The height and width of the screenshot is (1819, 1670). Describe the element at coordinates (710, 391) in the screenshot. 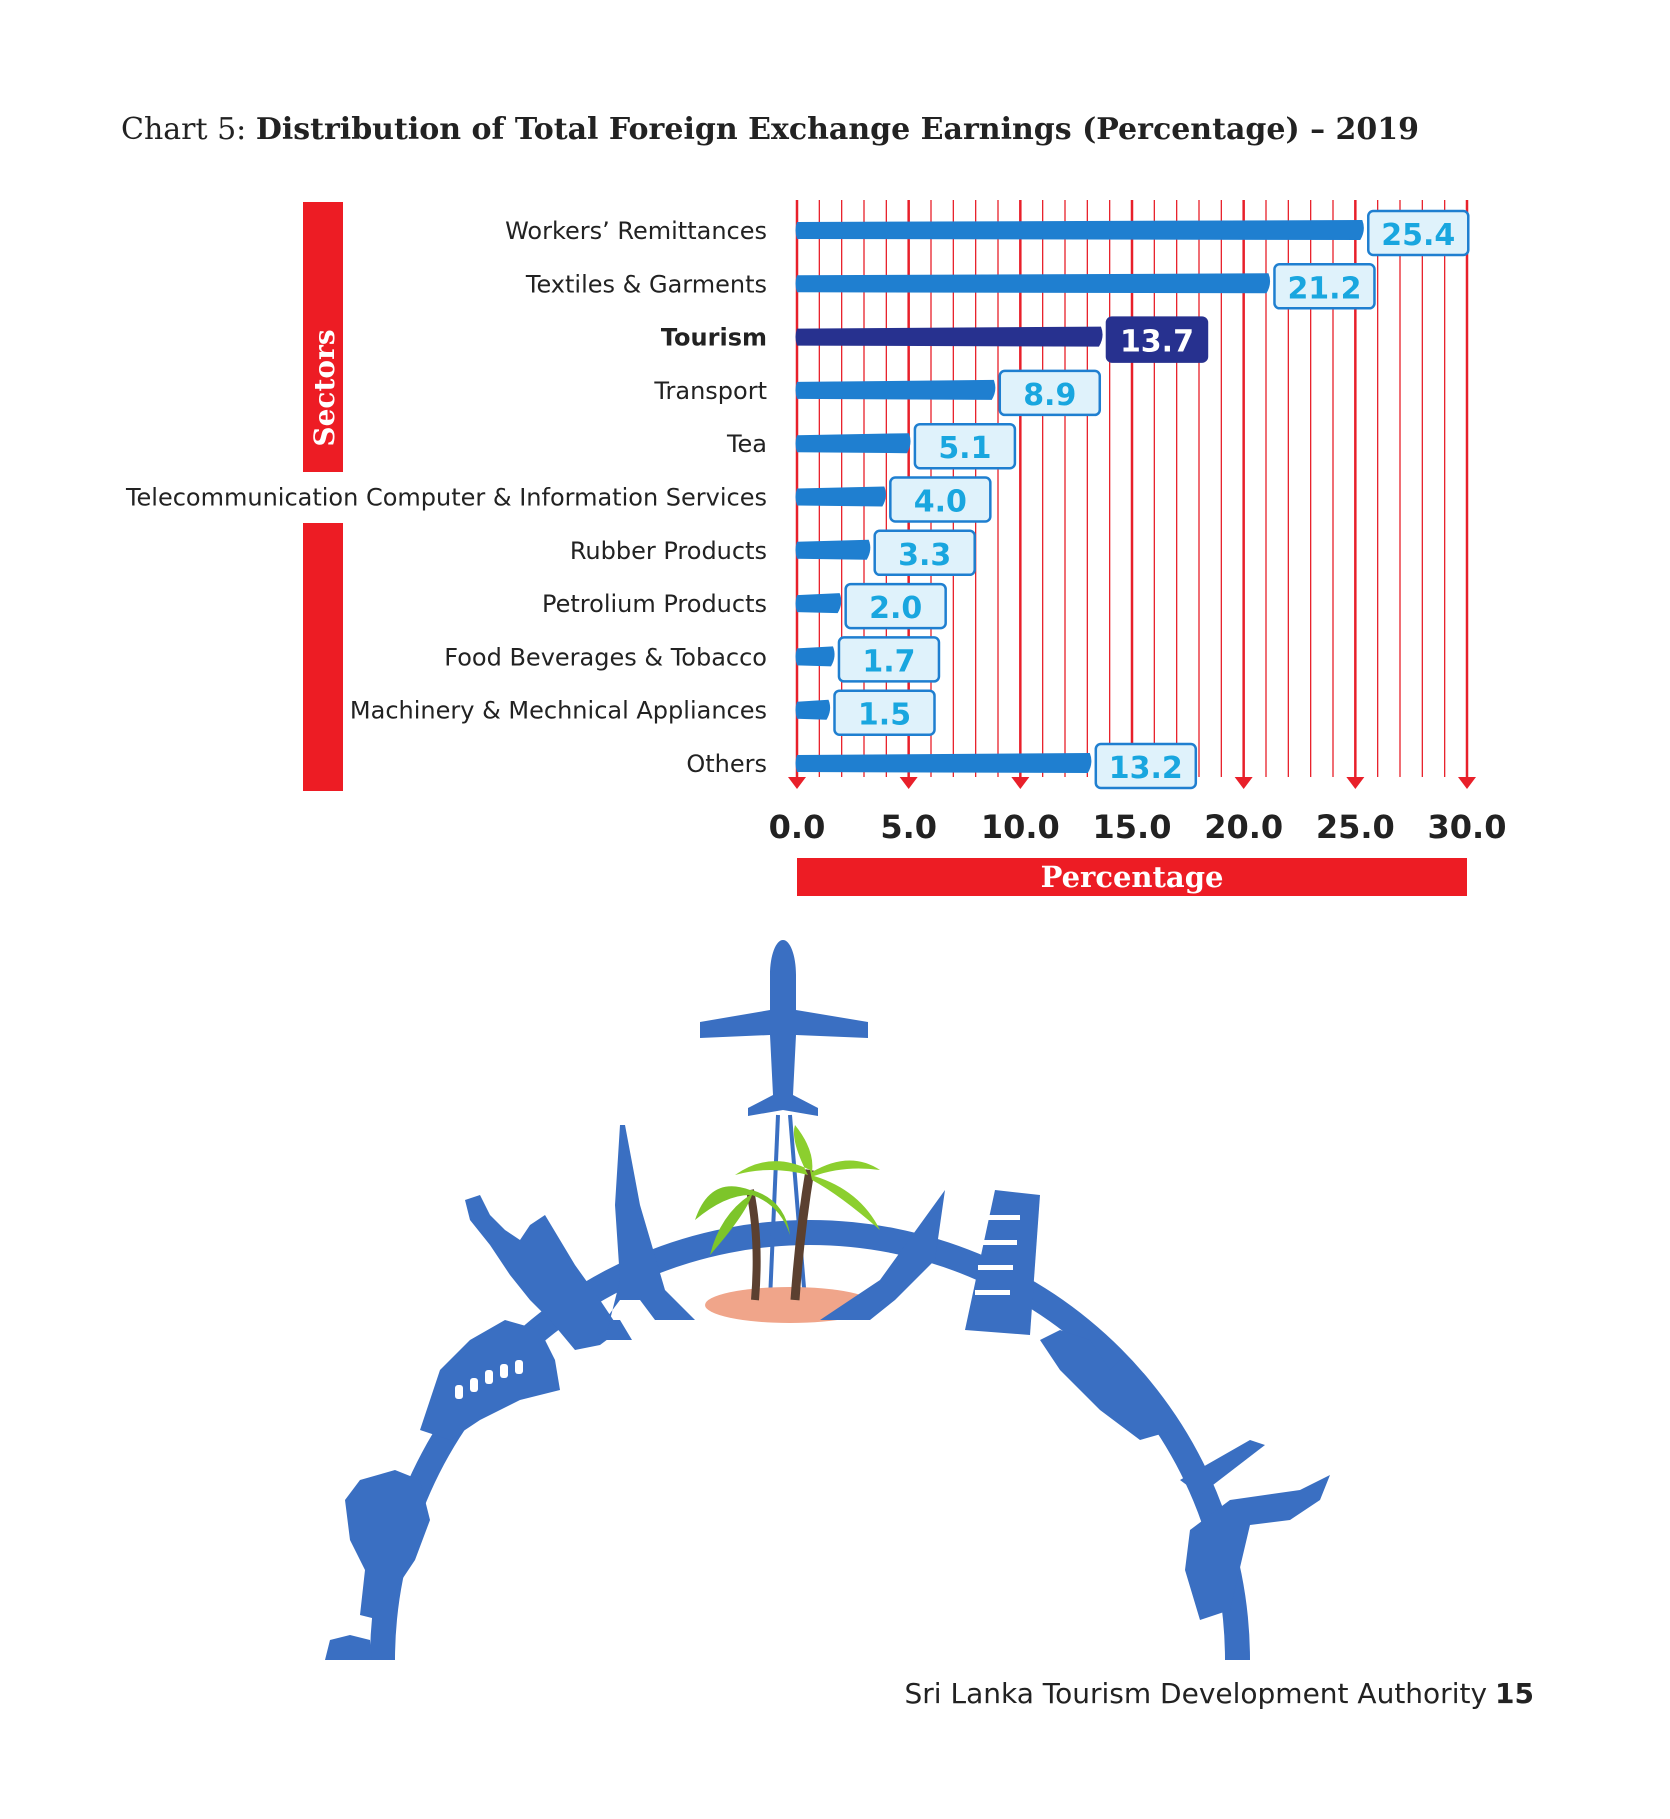

I see `category-label: Transport` at that location.